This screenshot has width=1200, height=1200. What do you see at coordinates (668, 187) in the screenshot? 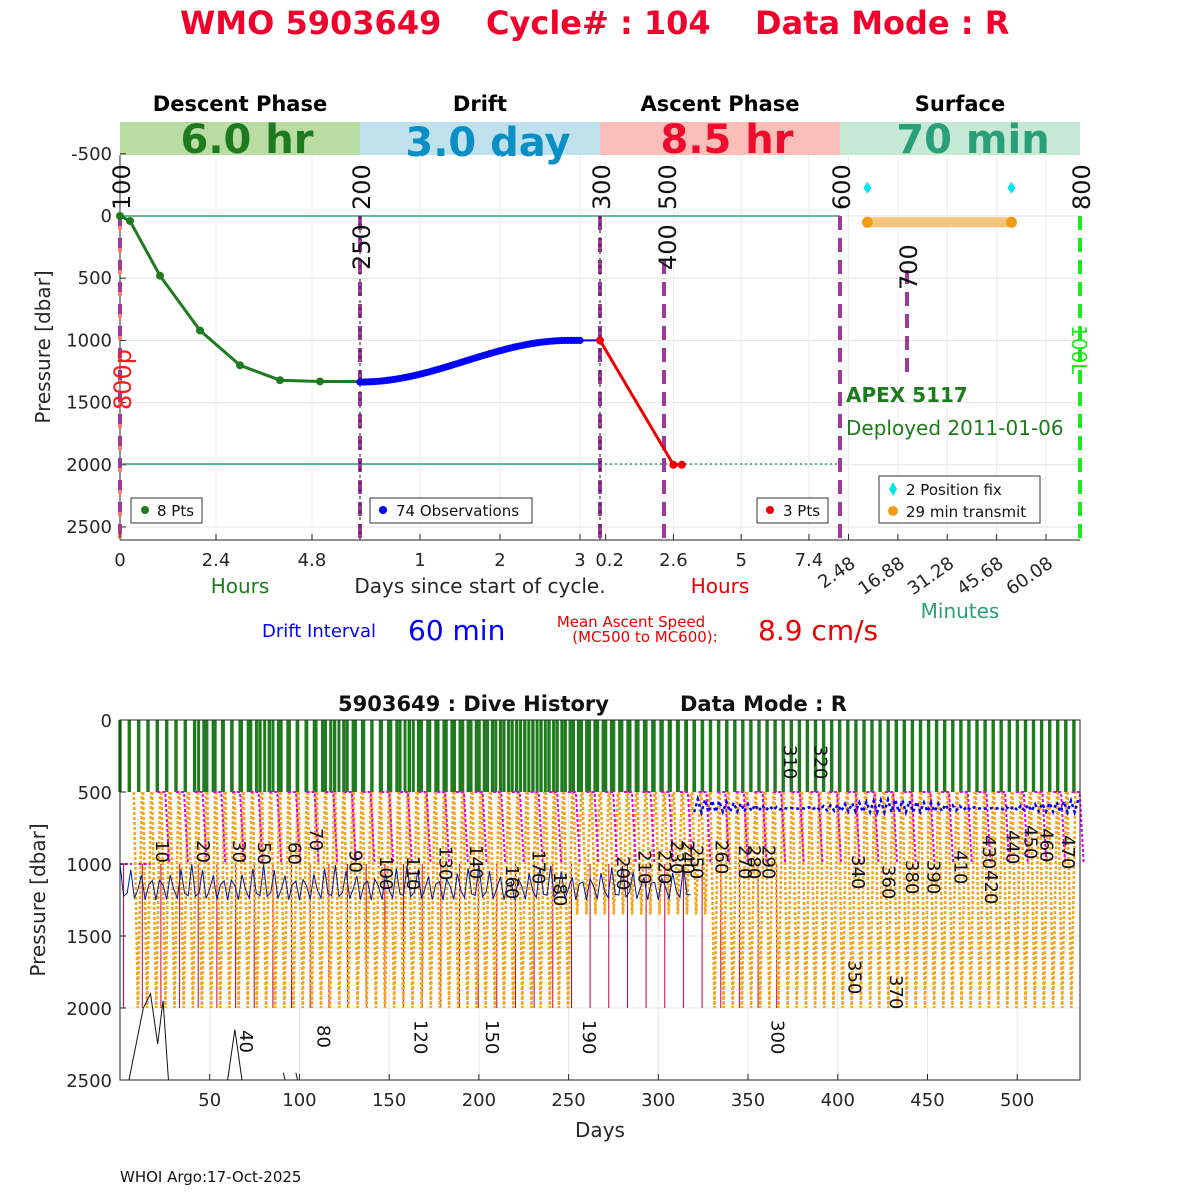
I see `mc-label-500: 500` at bounding box center [668, 187].